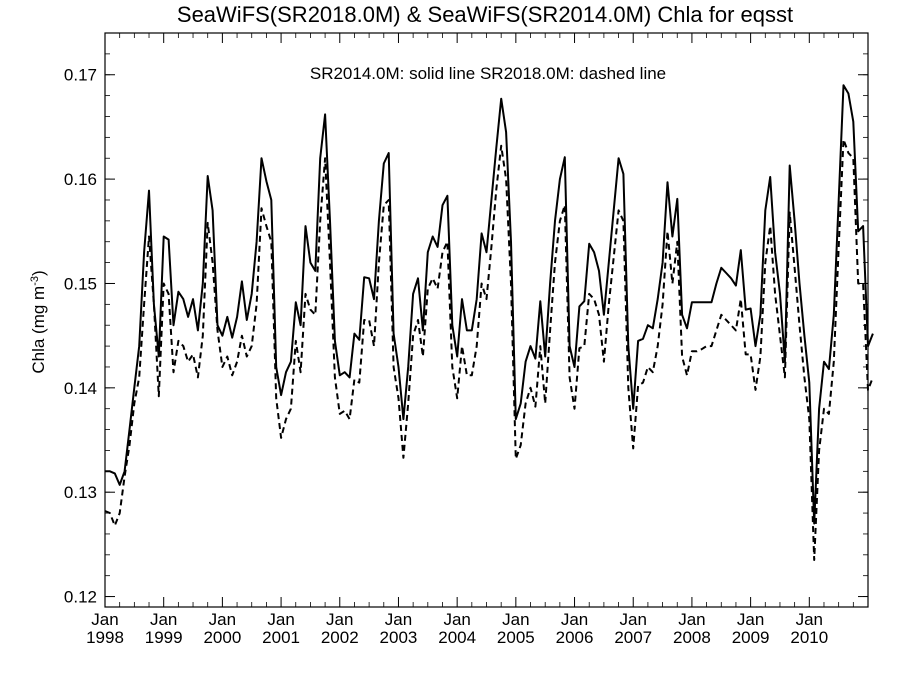 Image resolution: width=900 pixels, height=675 pixels. Describe the element at coordinates (575, 637) in the screenshot. I see `x-tick-year: 2006` at that location.